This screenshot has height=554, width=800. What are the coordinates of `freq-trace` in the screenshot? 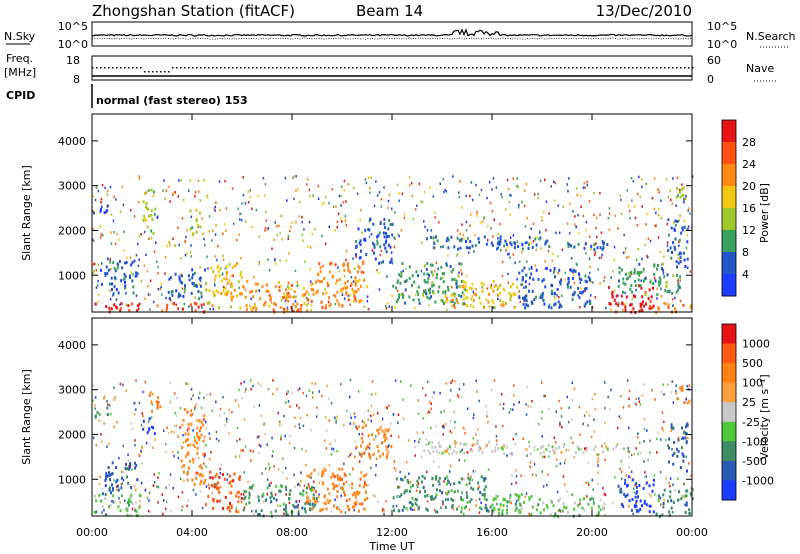 It's located at (393, 70).